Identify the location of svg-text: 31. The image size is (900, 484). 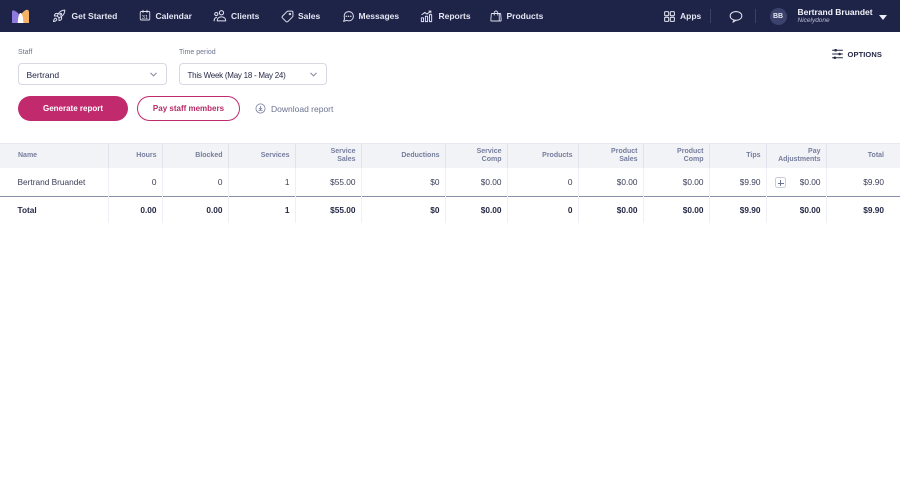
(144, 18).